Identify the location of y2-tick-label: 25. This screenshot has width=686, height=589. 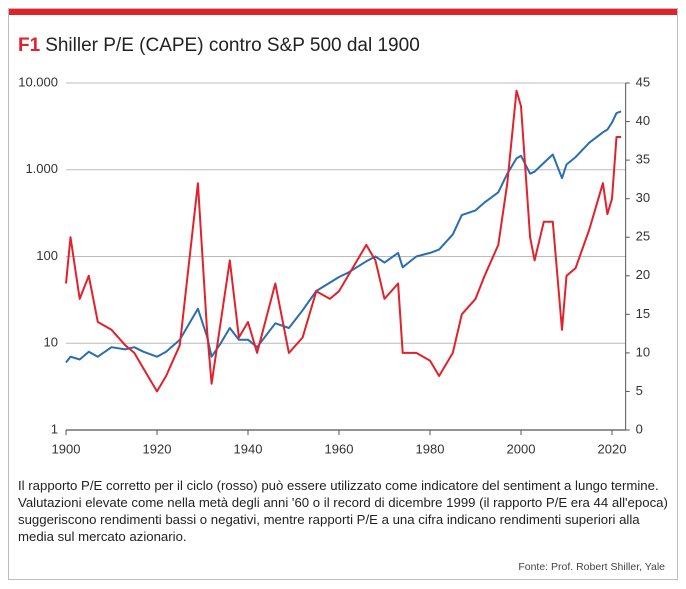
(643, 236).